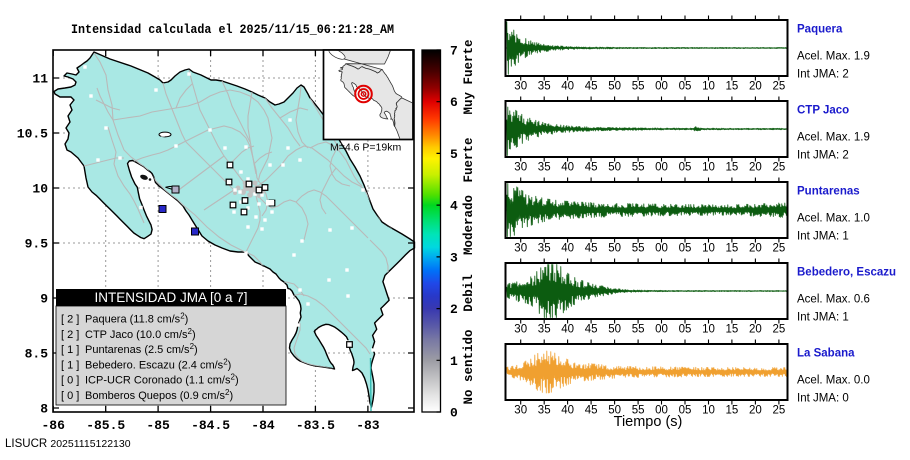  I want to click on svg-text: 3, so click(454, 257).